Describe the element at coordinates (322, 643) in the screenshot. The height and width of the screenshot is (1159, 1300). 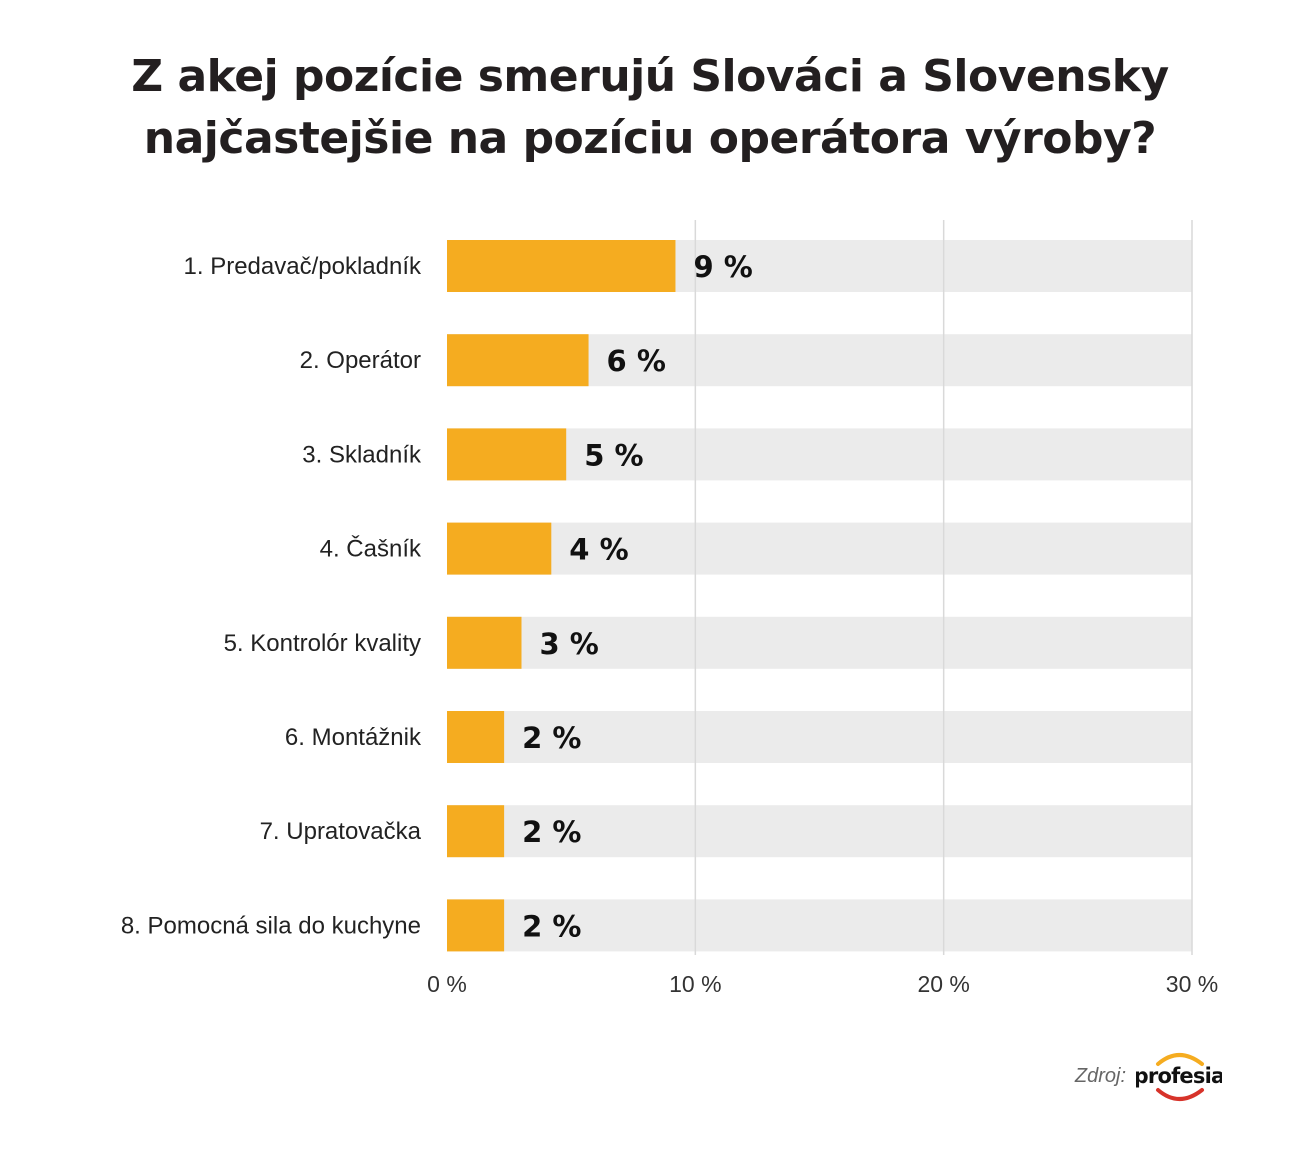
I see `category-label: 5. Kontrolór kvality` at that location.